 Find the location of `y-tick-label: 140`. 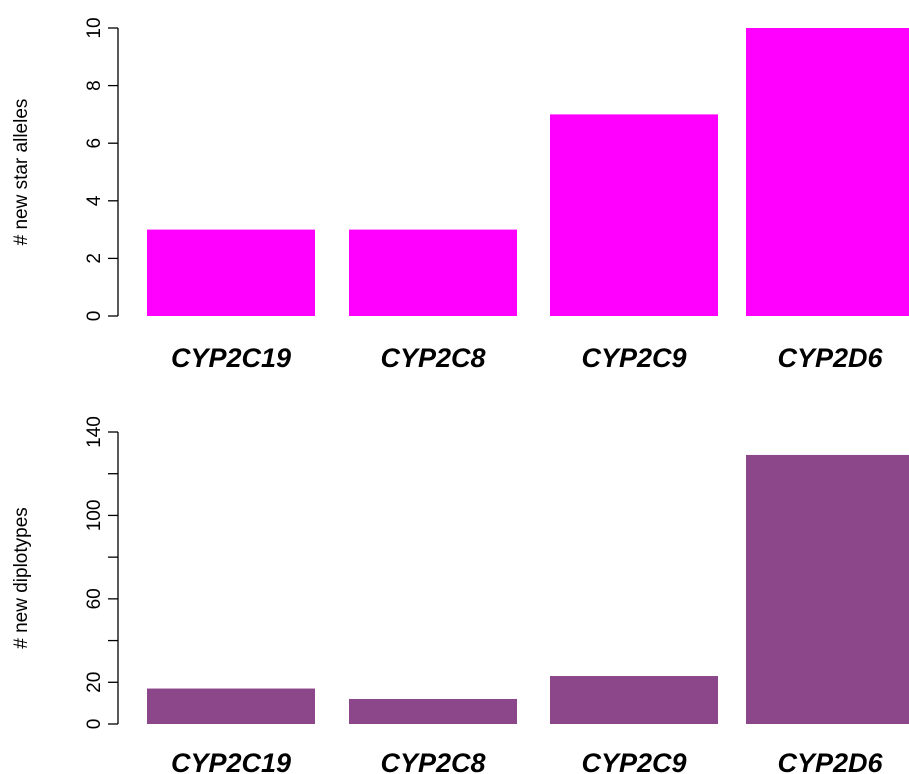

y-tick-label: 140 is located at coordinates (94, 432).